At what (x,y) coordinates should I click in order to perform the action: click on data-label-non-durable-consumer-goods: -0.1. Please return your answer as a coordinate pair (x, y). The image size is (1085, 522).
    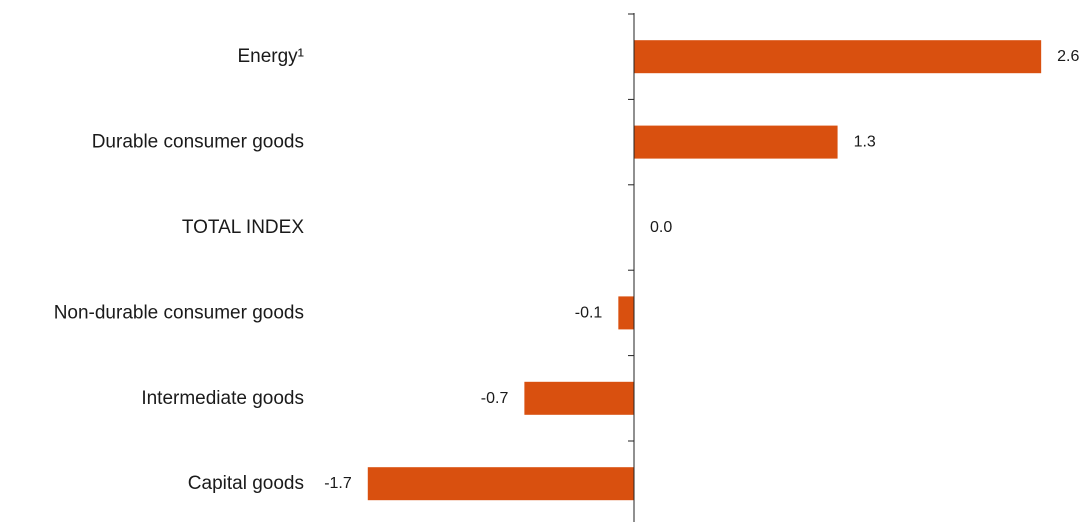
    Looking at the image, I should click on (589, 312).